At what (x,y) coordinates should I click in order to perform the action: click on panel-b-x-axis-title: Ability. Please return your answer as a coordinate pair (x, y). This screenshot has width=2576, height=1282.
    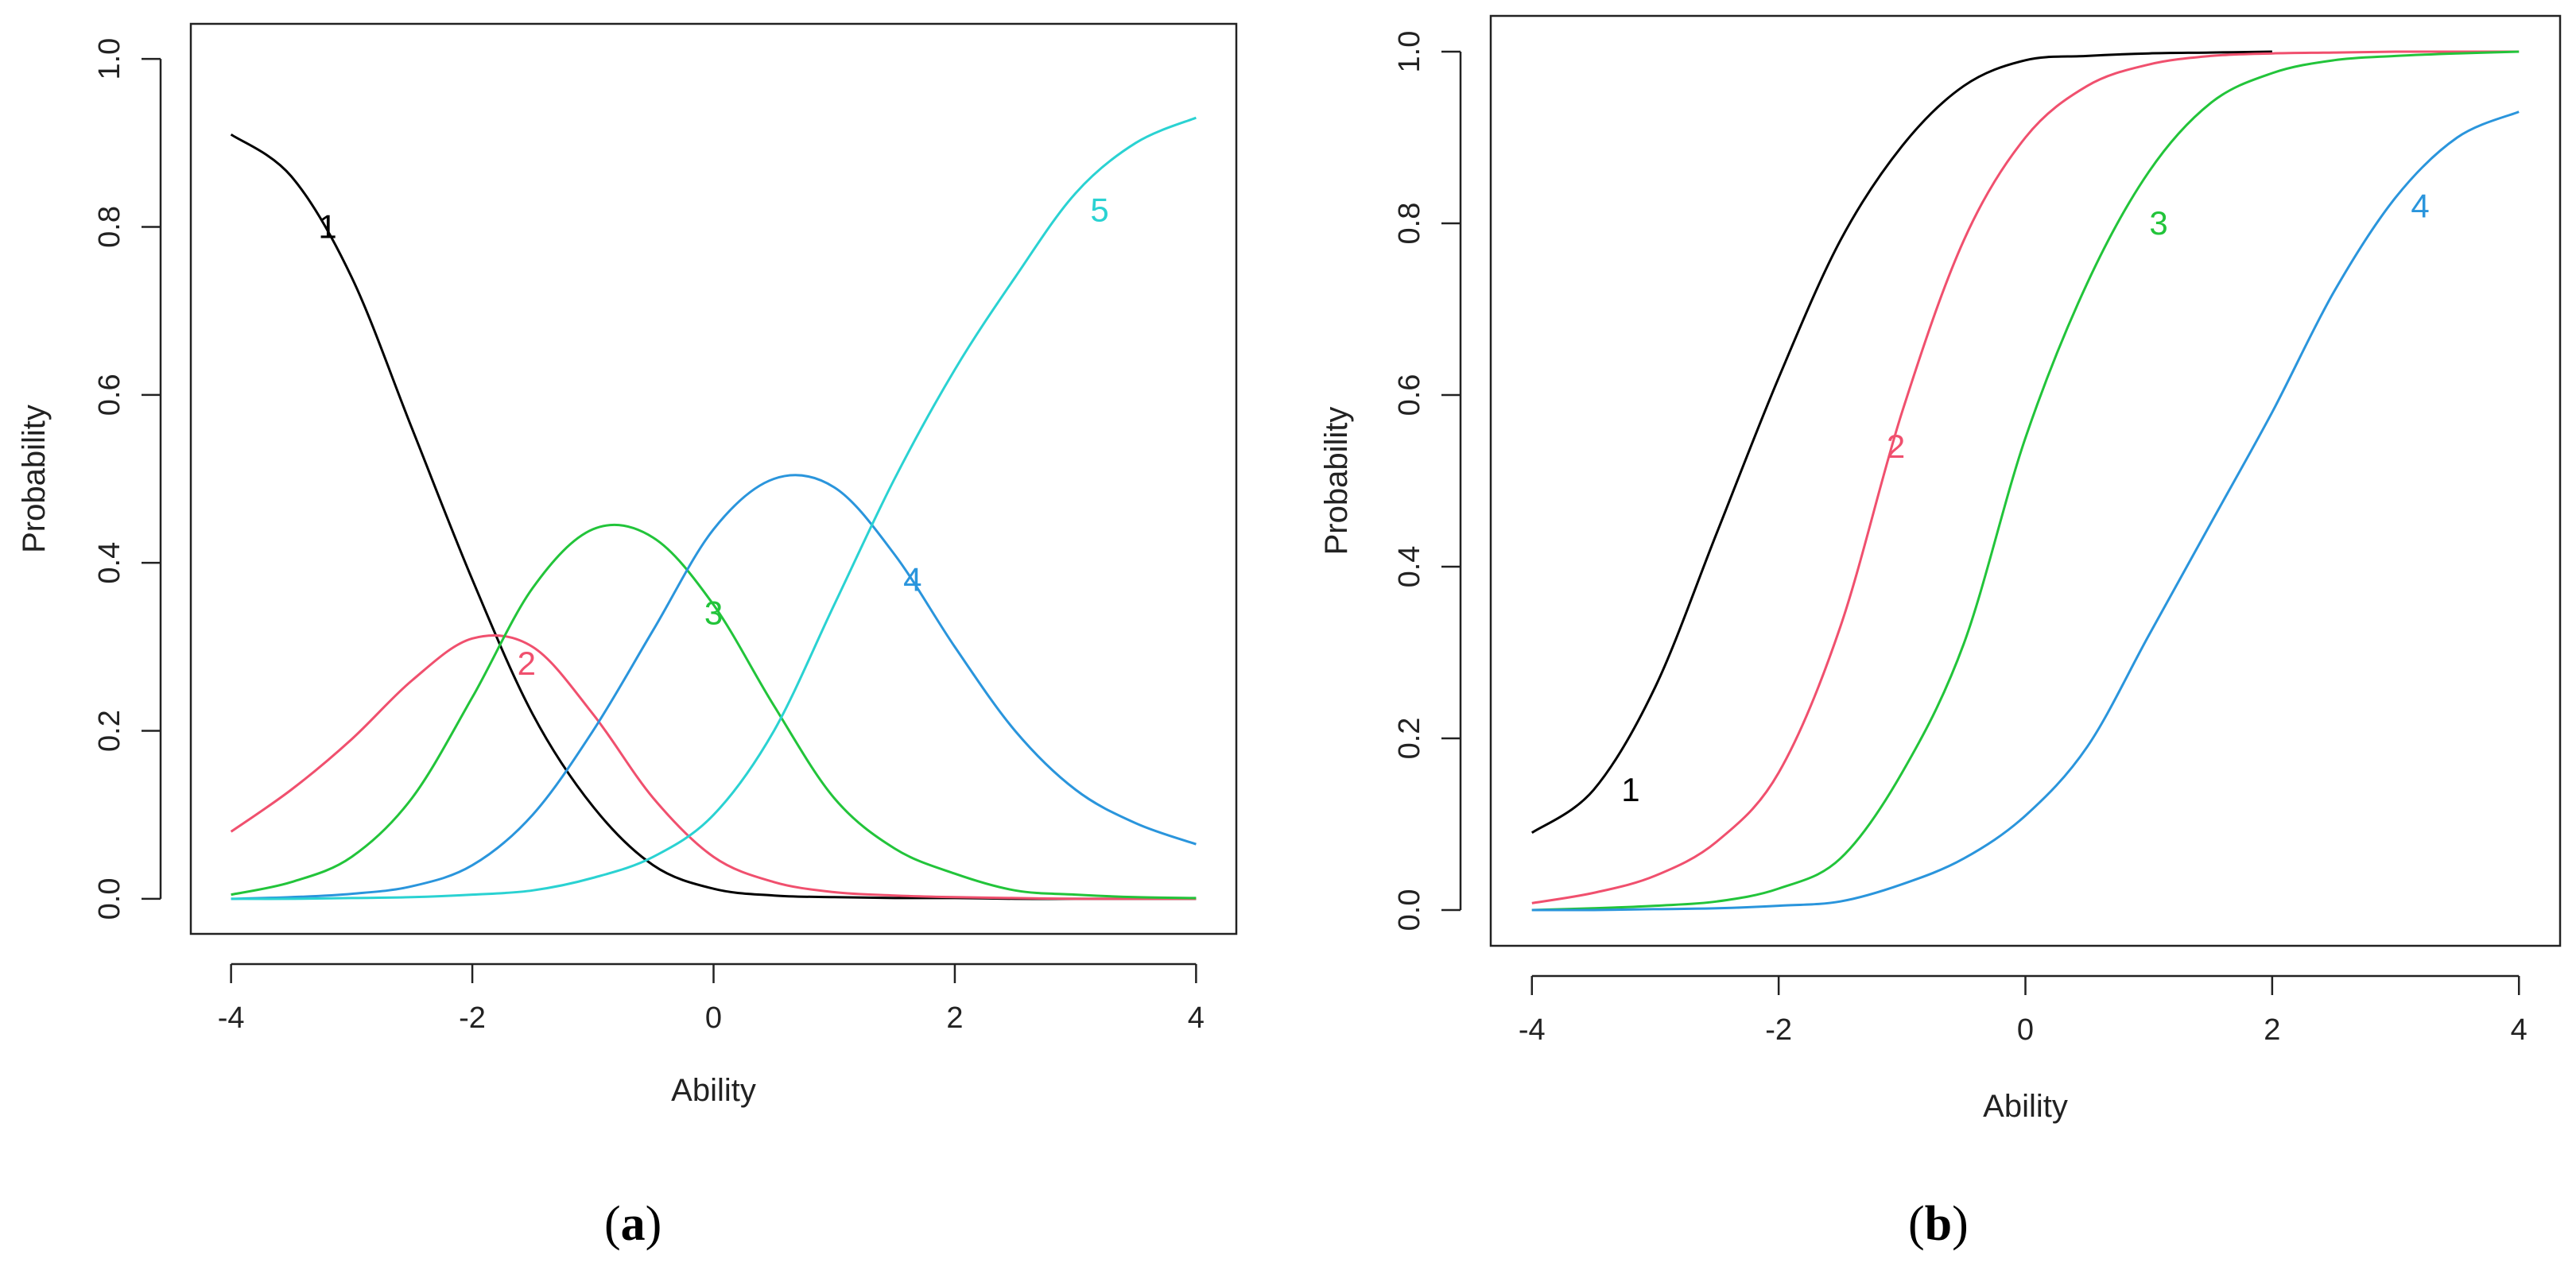
    Looking at the image, I should click on (2025, 1106).